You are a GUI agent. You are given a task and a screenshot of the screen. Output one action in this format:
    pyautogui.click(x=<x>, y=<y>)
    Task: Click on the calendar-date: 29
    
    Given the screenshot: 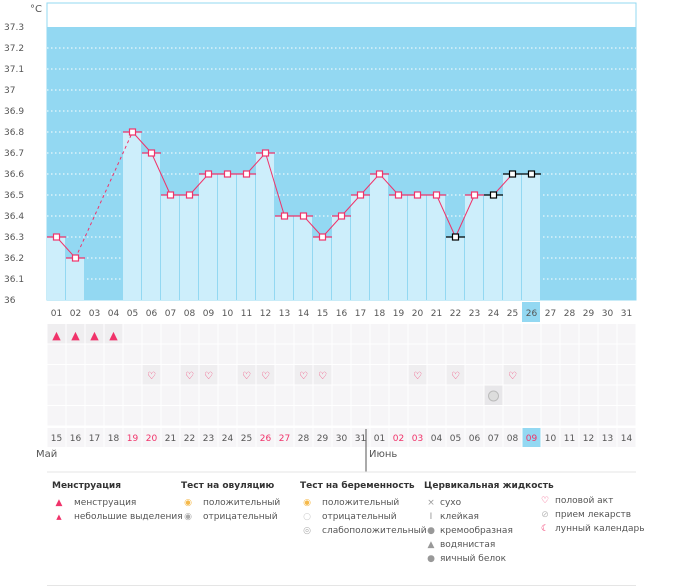 What is the action you would take?
    pyautogui.click(x=323, y=439)
    